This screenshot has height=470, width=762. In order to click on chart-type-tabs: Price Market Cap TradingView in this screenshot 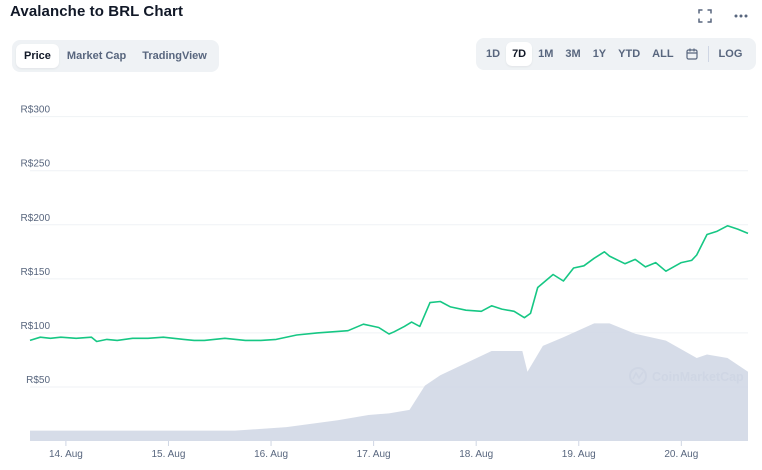, I will do `click(115, 56)`.